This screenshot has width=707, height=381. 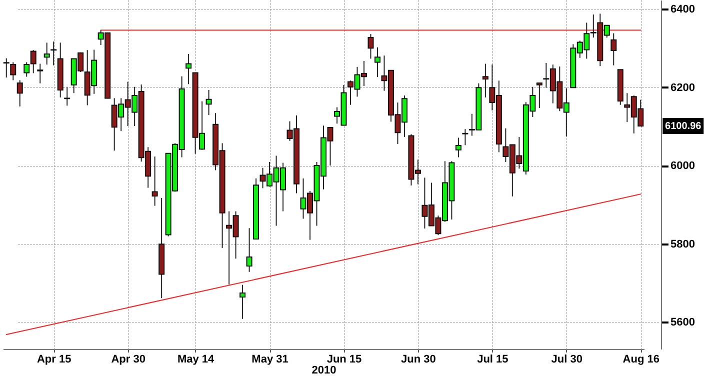 What do you see at coordinates (682, 244) in the screenshot?
I see `y-tick-label: 5800` at bounding box center [682, 244].